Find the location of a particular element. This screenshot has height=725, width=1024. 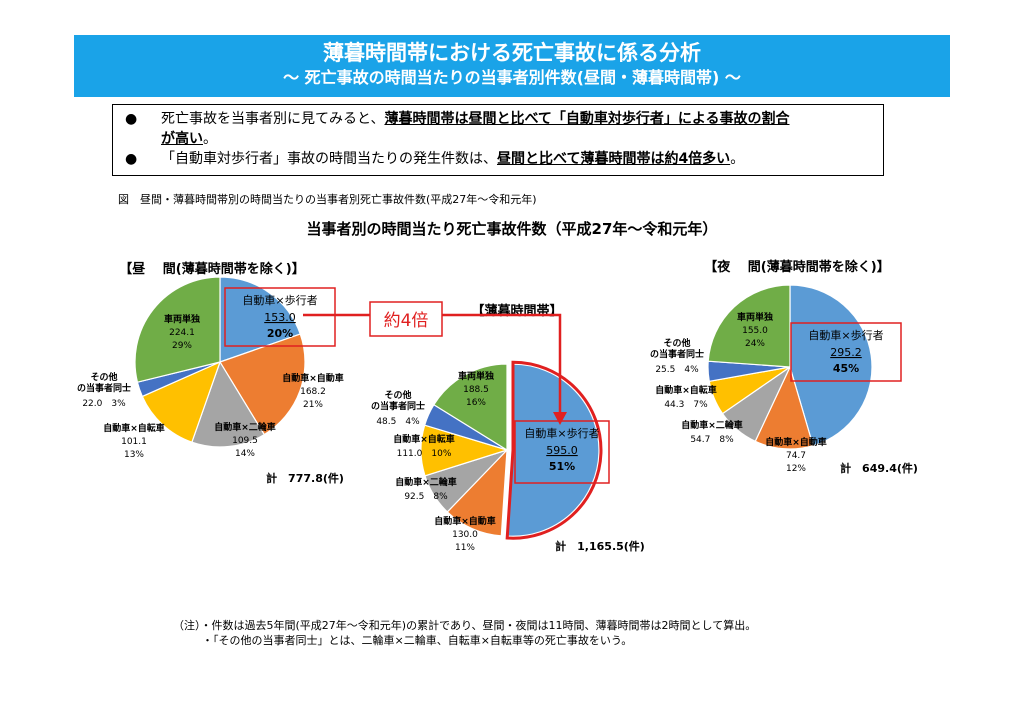

summary-emphasis: 薄暮時間帯は昼間と比べて「自動車対歩行者」による事故の割合 is located at coordinates (587, 119).